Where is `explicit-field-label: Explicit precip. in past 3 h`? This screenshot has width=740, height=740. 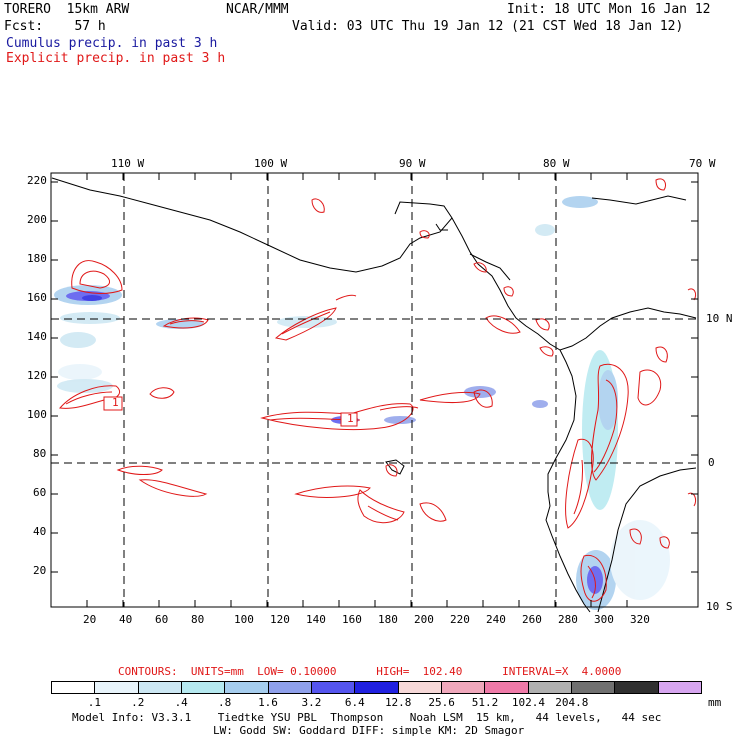
explicit-field-label: Explicit precip. in past 3 h is located at coordinates (116, 58).